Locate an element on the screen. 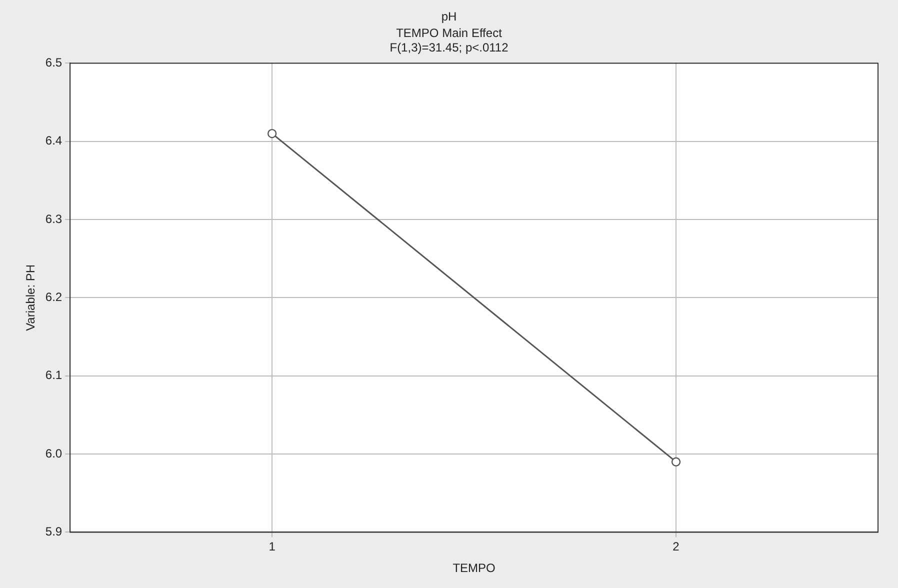 This screenshot has height=588, width=898. y-axis-title: Variable: PH is located at coordinates (31, 297).